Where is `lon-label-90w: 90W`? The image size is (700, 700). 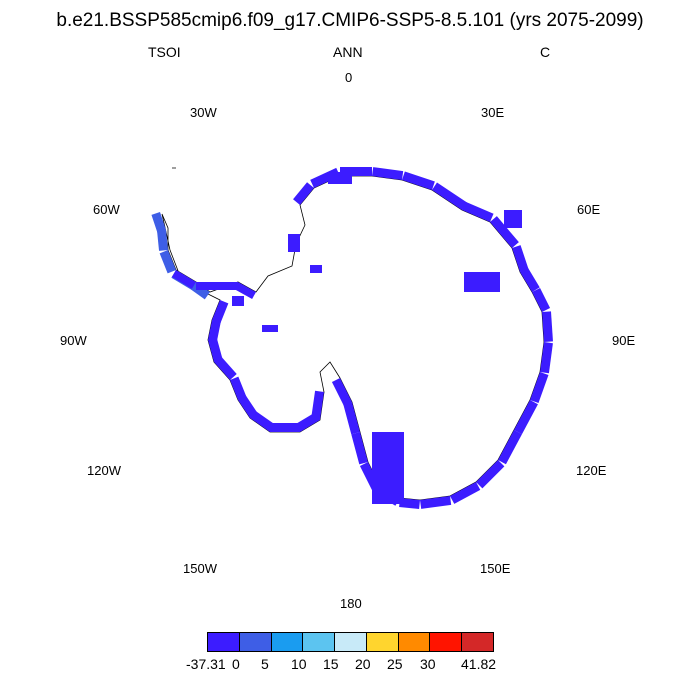
lon-label-90w: 90W is located at coordinates (73, 340).